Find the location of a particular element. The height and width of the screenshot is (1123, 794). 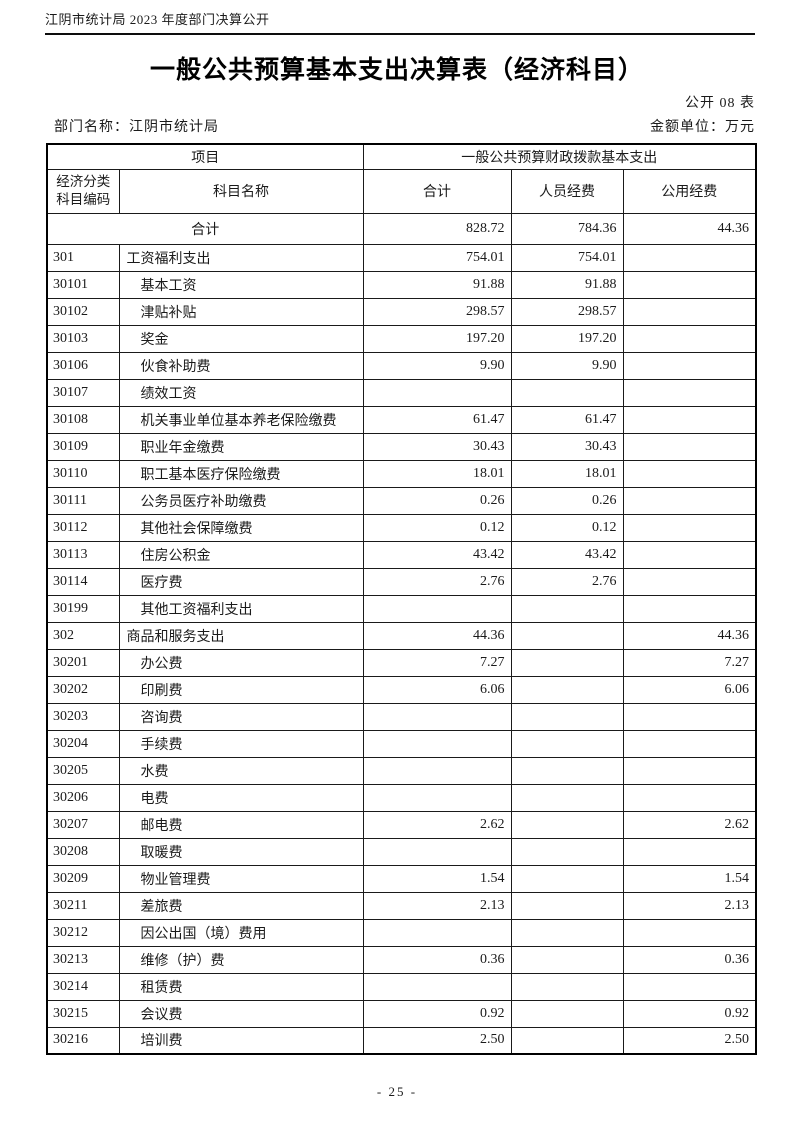

row-name: 手续费 is located at coordinates (241, 743).